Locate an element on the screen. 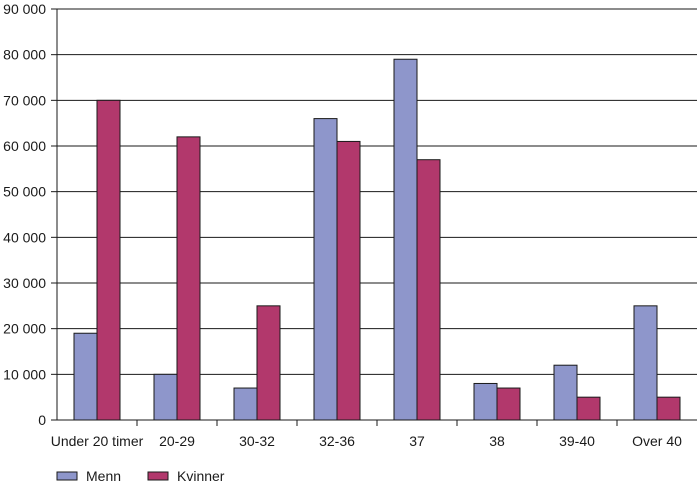 Image resolution: width=700 pixels, height=485 pixels. legend-swatch-menn is located at coordinates (67, 476).